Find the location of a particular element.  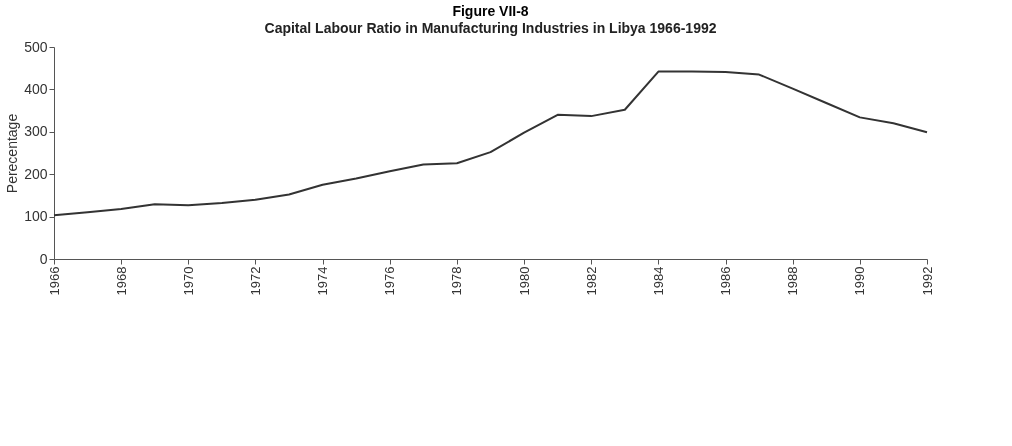

x-tick-label: 1990 is located at coordinates (860, 281).